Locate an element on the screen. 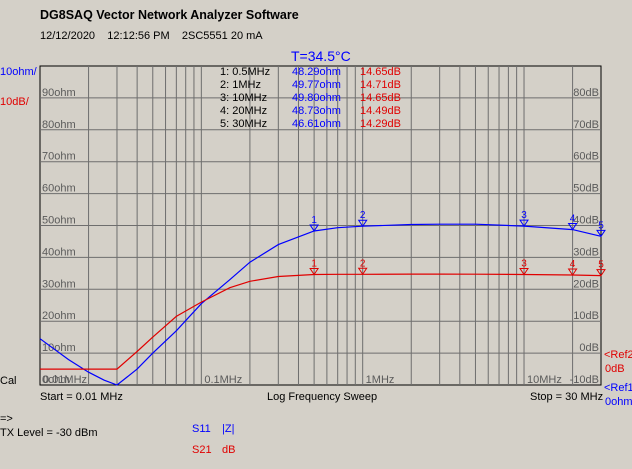 The height and width of the screenshot is (469, 632). stop-frequency: Stop = 30 MHz is located at coordinates (567, 397).